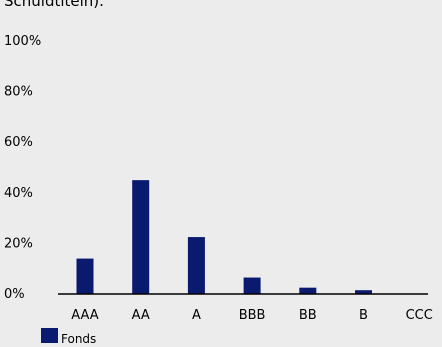  I want to click on x-tick-label: CCC, so click(419, 315).